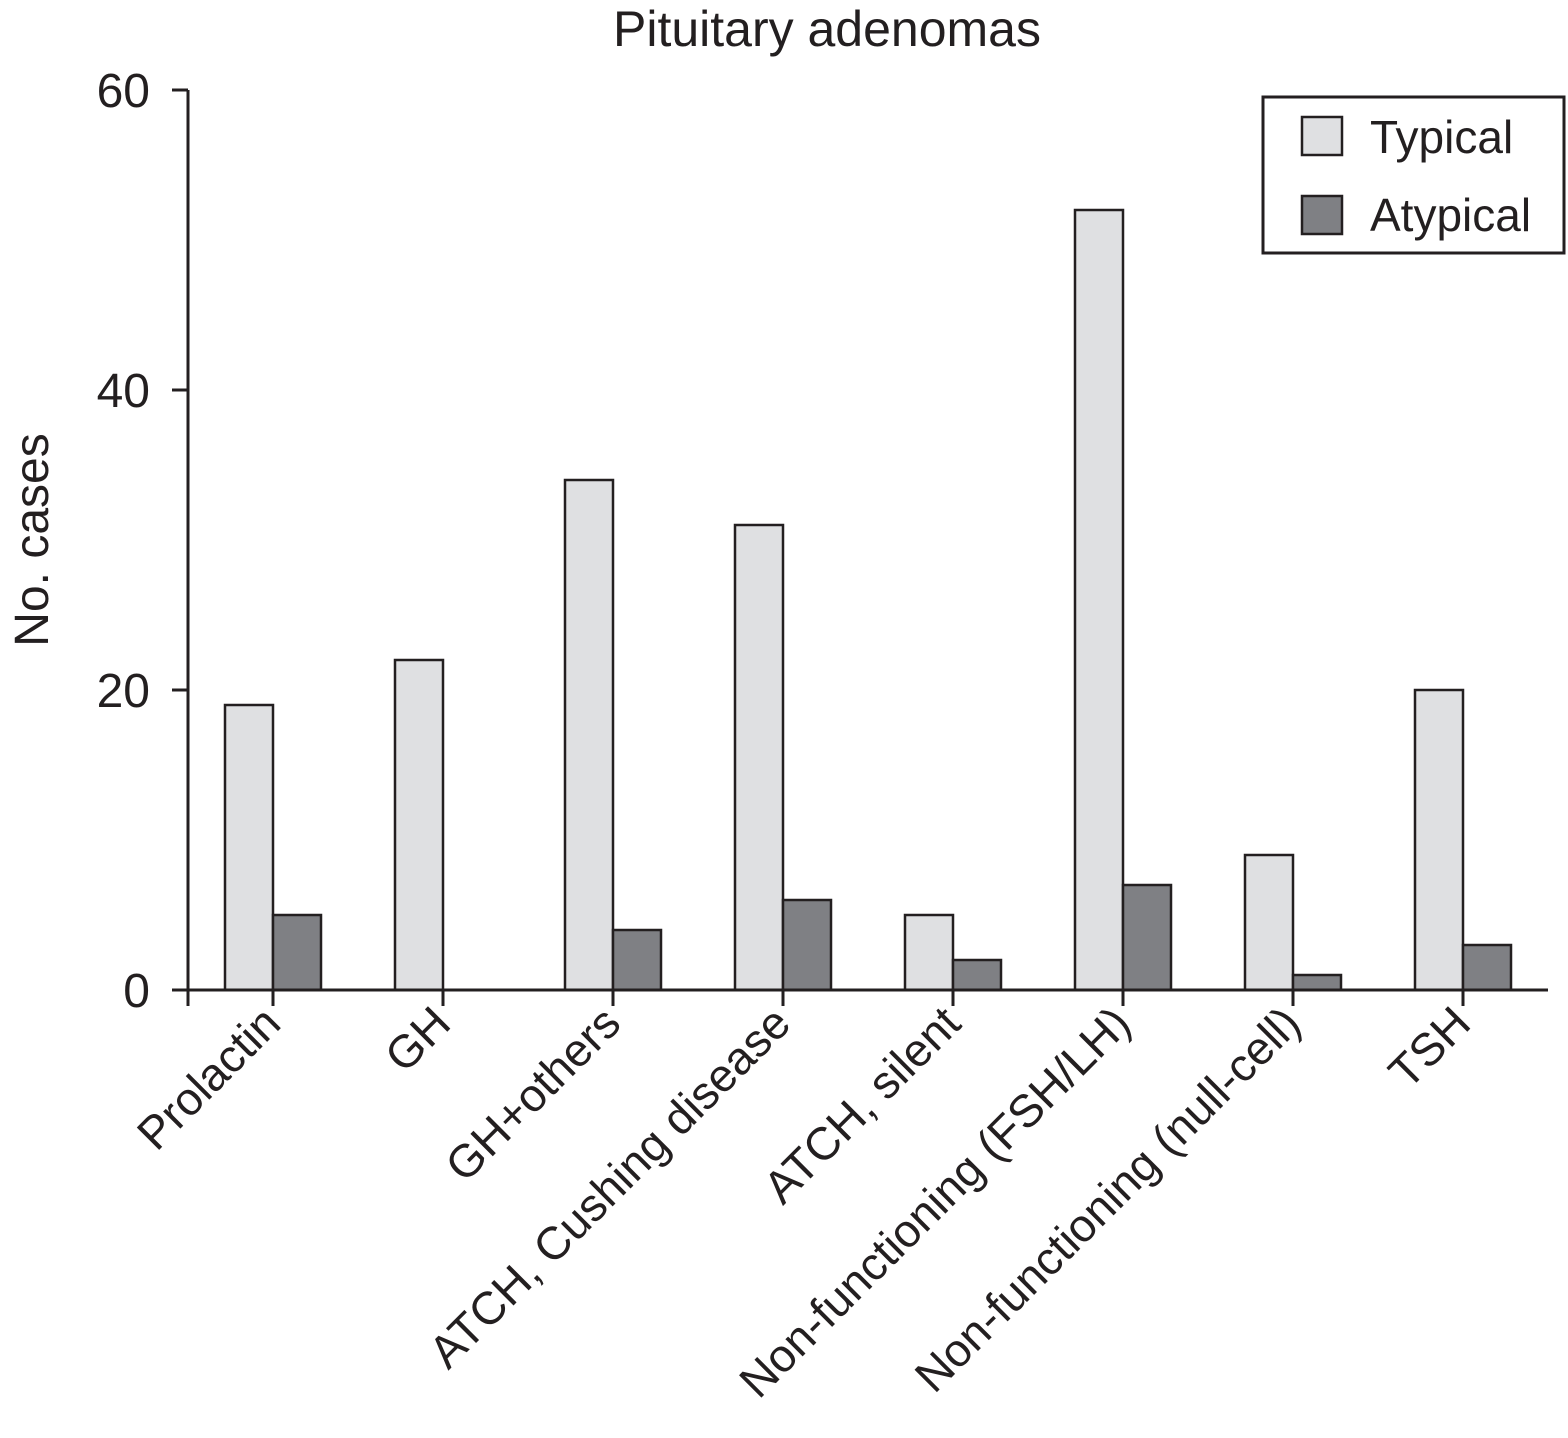  What do you see at coordinates (1413, 175) in the screenshot?
I see `legend: Typical Atypical` at bounding box center [1413, 175].